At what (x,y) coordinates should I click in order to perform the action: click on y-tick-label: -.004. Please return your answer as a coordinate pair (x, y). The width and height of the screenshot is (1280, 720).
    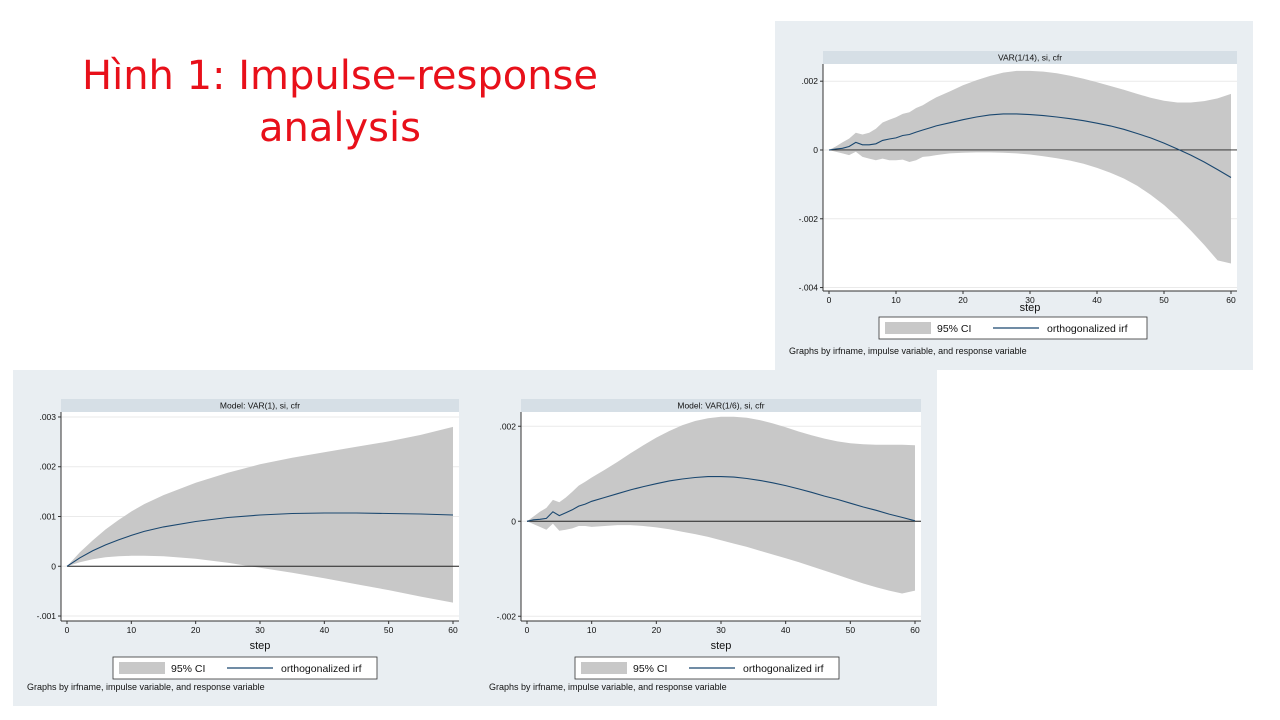
    Looking at the image, I should click on (809, 288).